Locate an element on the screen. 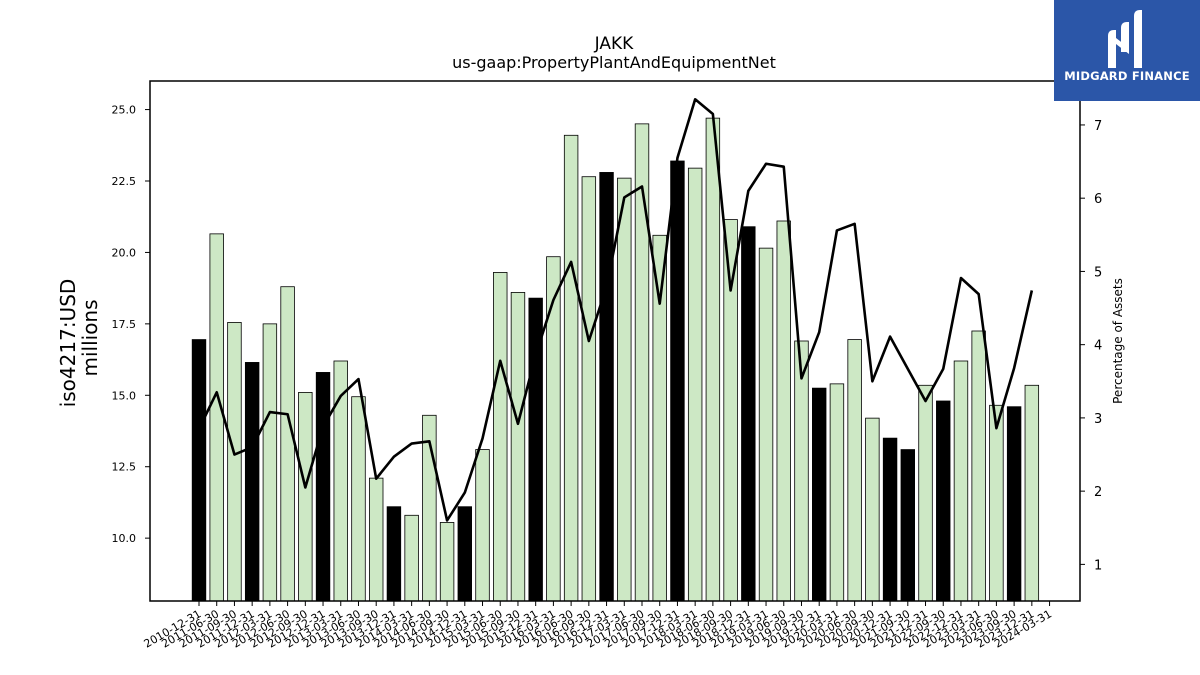  left-axis: 10.0 12.5 15.0 17.5 20.0 22.5 25.0 is located at coordinates (131, 324).